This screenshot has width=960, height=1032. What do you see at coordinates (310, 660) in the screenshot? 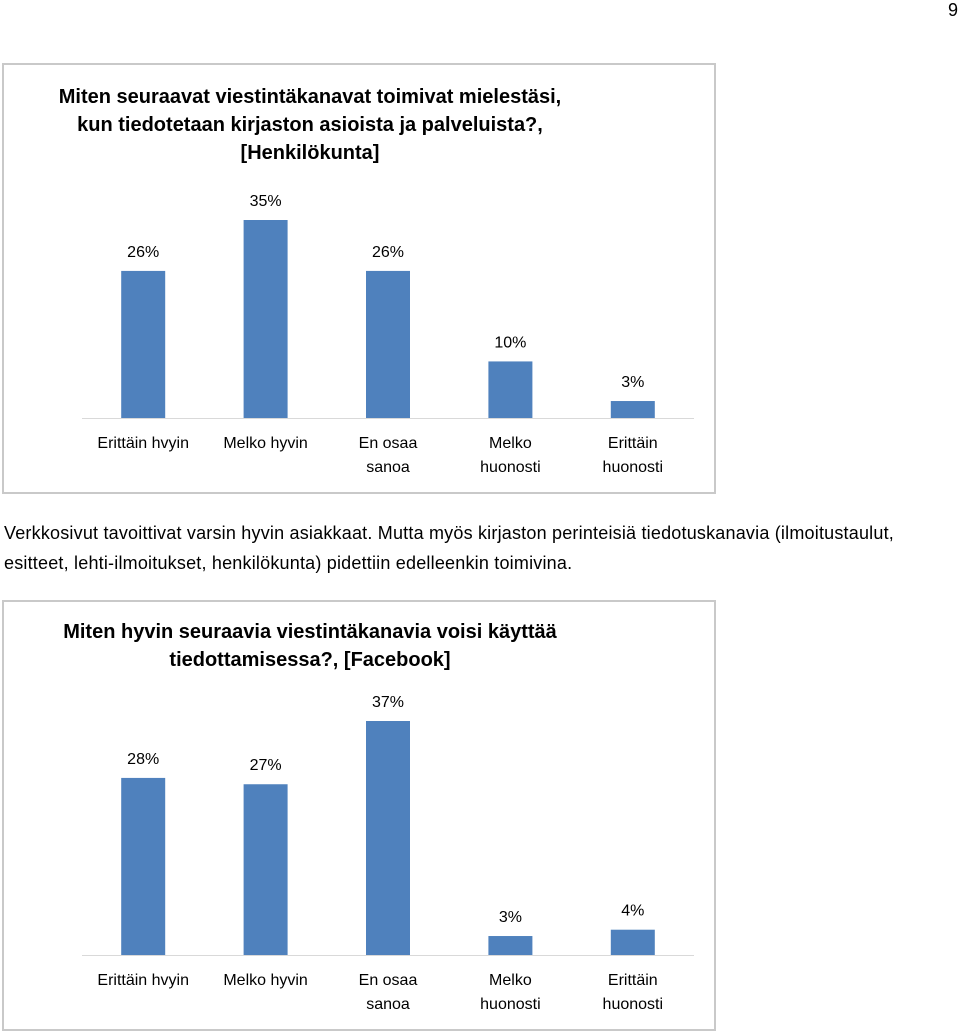
I see `chart-title-line: tiedottamisessa?, [Facebook]` at bounding box center [310, 660].